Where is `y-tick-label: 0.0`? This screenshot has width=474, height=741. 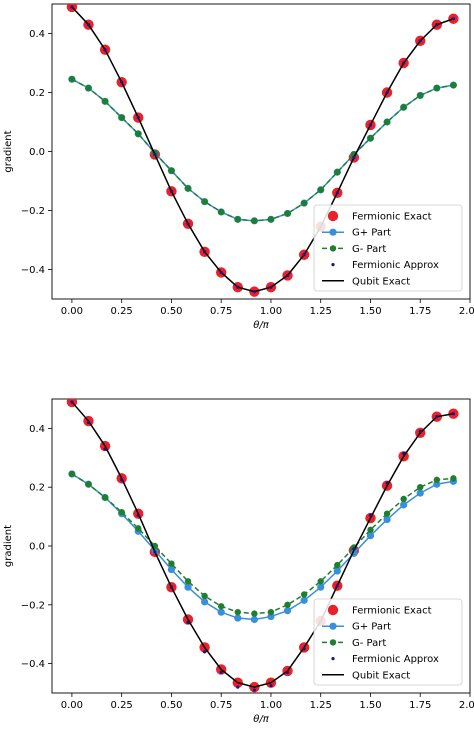 y-tick-label: 0.0 is located at coordinates (37, 547).